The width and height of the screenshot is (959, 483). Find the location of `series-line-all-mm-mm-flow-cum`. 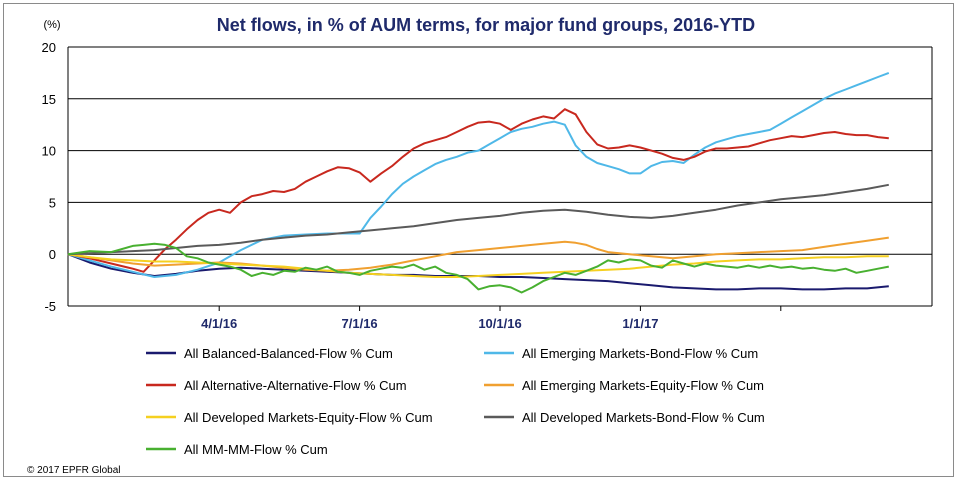

series-line-all-mm-mm-flow-cum is located at coordinates (478, 268).